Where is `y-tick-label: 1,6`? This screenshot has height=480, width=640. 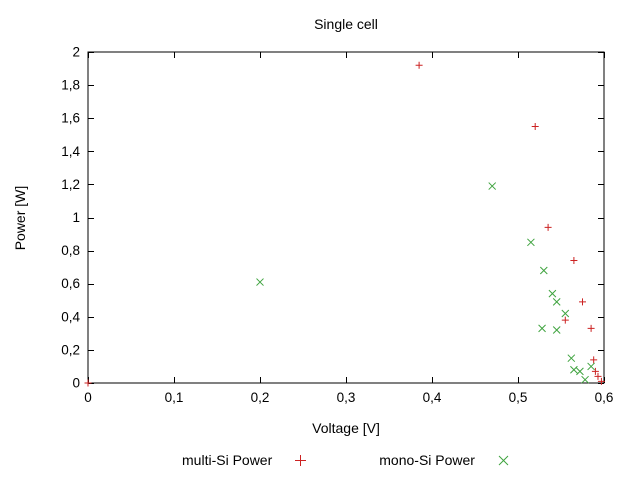 y-tick-label: 1,6 is located at coordinates (70, 118).